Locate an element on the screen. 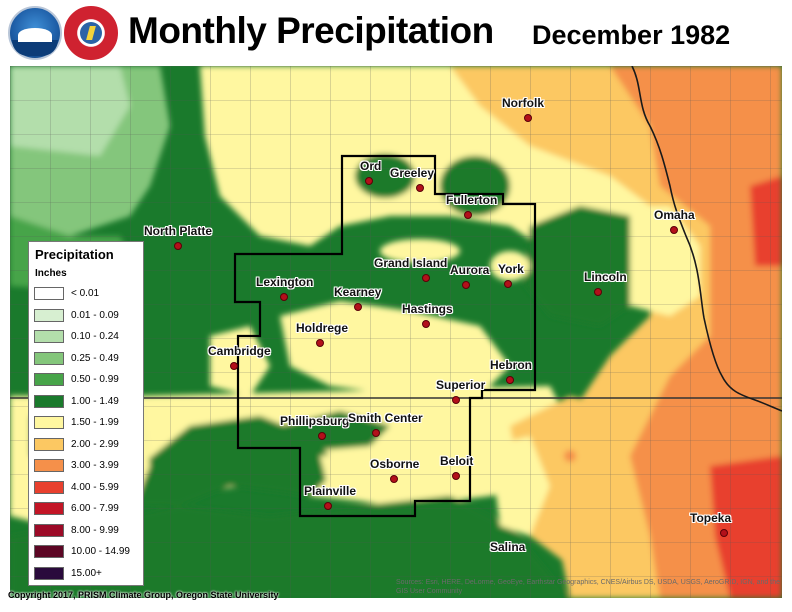 This screenshot has width=792, height=612. legend-title: Precipitation is located at coordinates (74, 254).